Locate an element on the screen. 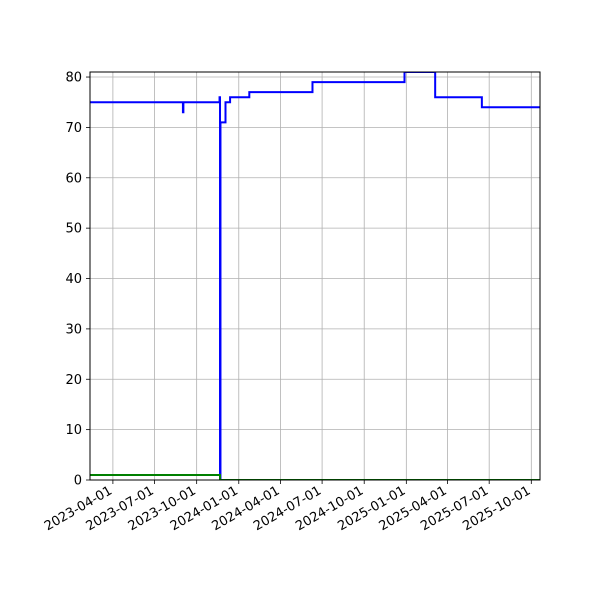 Image resolution: width=600 pixels, height=600 pixels. y-tick-label: 60 is located at coordinates (73, 178).